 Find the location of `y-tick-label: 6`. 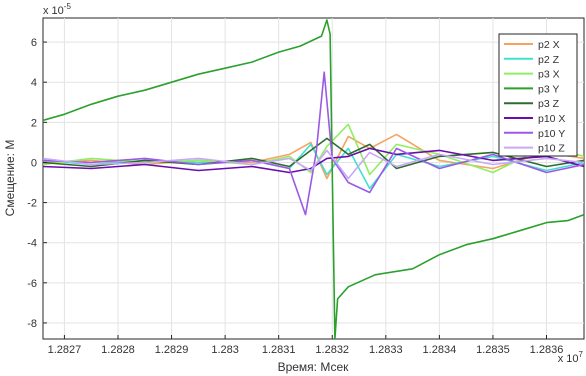

y-tick-label: 6 is located at coordinates (34, 43).